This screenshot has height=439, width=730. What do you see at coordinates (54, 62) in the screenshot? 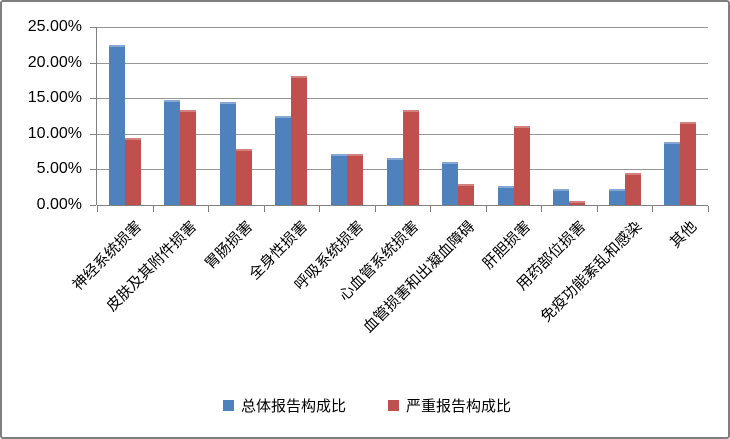
I see `y-axis-tick-label: 20.00%` at bounding box center [54, 62].